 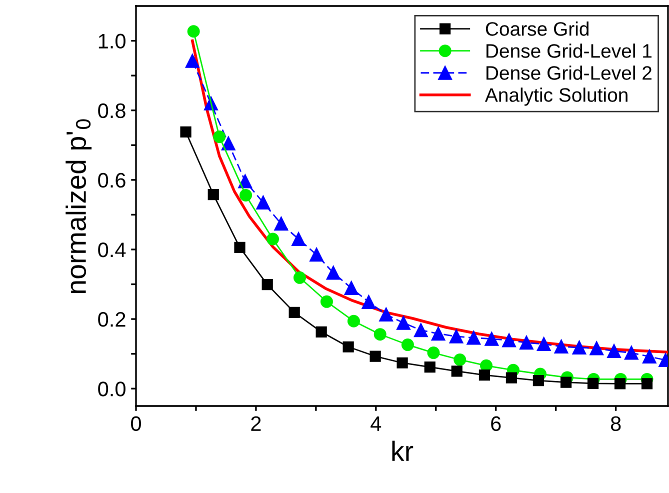 I want to click on x-tick-label: 4, so click(x=376, y=423).